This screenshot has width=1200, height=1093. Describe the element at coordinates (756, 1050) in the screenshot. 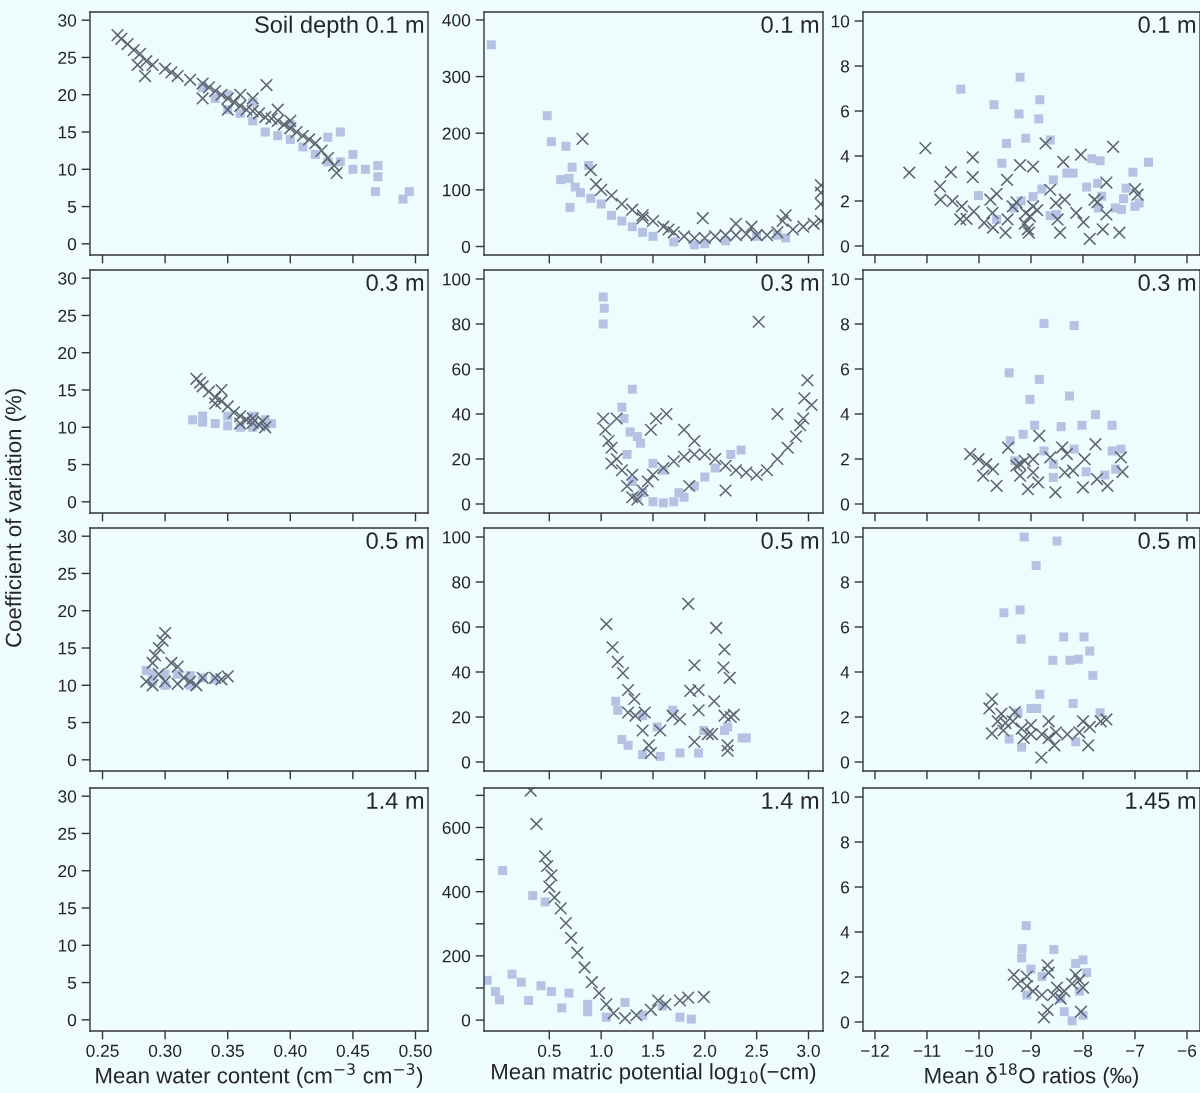

I see `x-tick-label: 2.5` at that location.